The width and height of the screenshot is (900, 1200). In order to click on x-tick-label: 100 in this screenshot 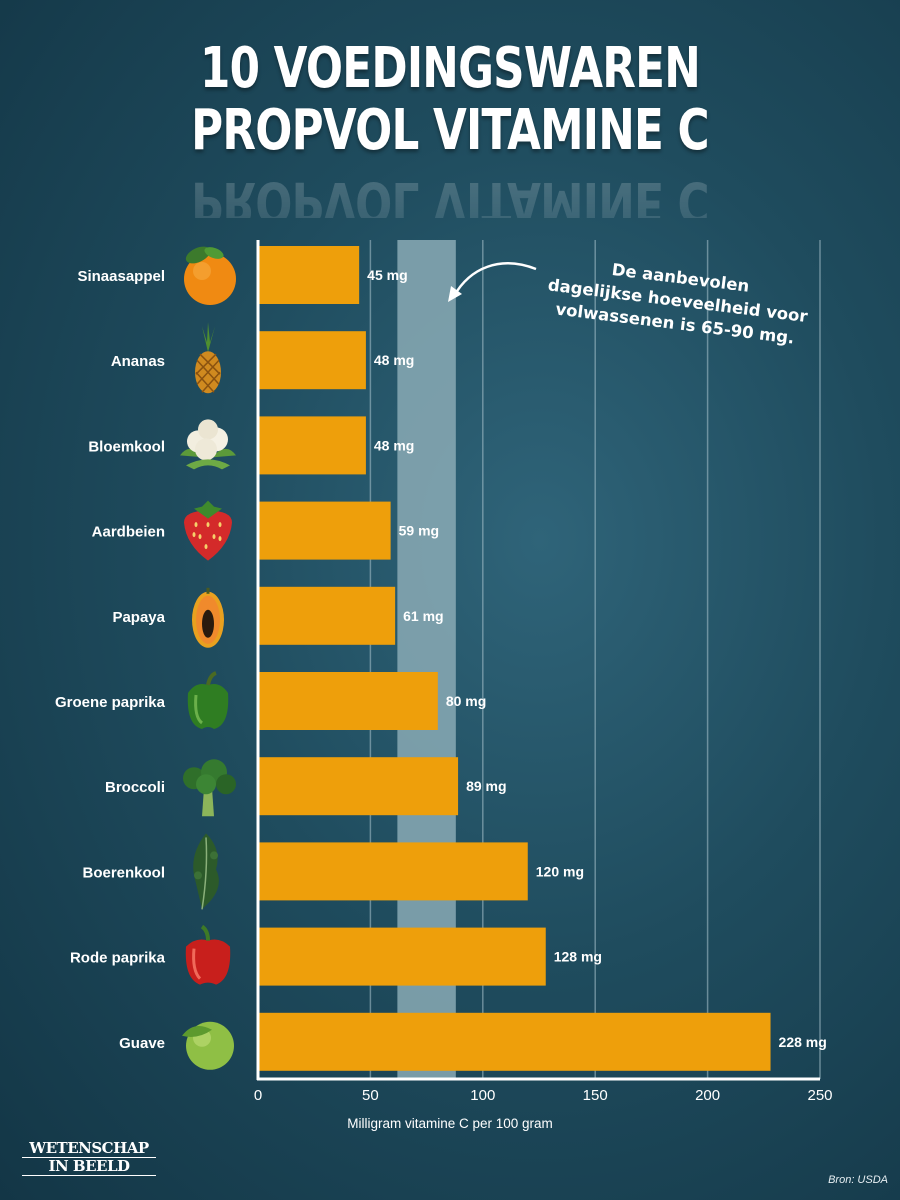, I will do `click(482, 1095)`.